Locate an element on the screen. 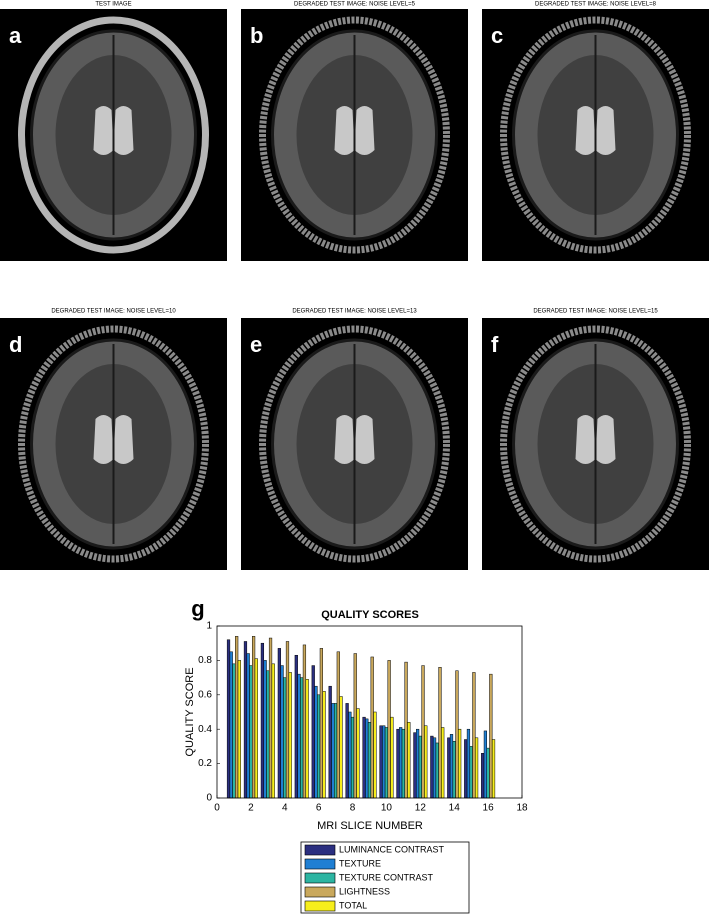 This screenshot has height=916, width=709. panel-letter: e is located at coordinates (256, 344).